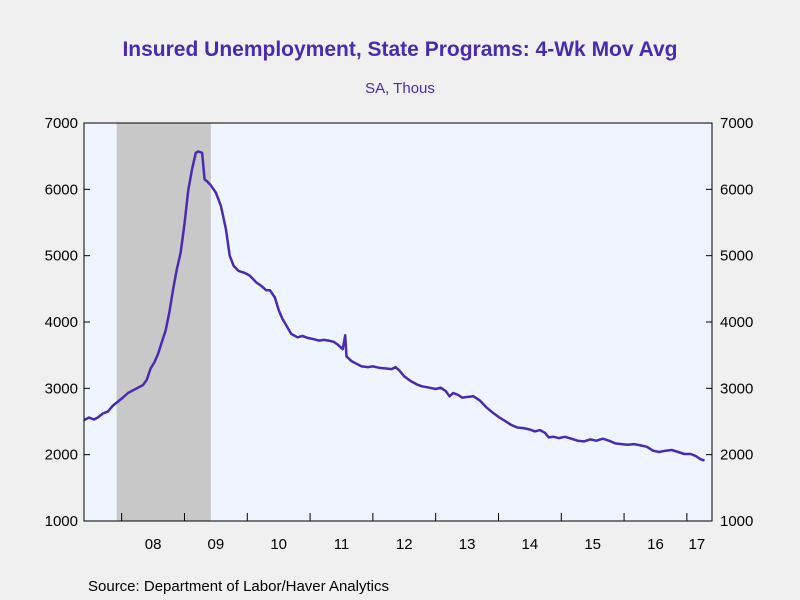  I want to click on recession-layer, so click(163, 322).